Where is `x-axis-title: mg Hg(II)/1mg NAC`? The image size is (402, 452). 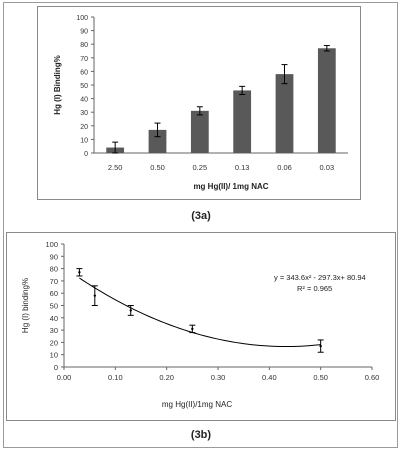
x-axis-title: mg Hg(II)/1mg NAC is located at coordinates (197, 404).